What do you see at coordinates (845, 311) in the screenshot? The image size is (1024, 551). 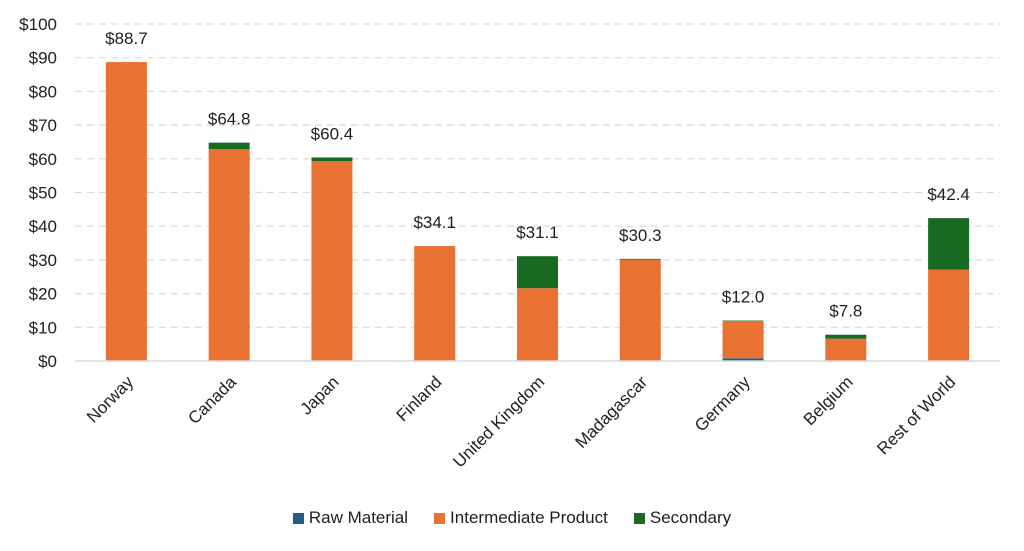 I see `data-label: $7.8` at bounding box center [845, 311].